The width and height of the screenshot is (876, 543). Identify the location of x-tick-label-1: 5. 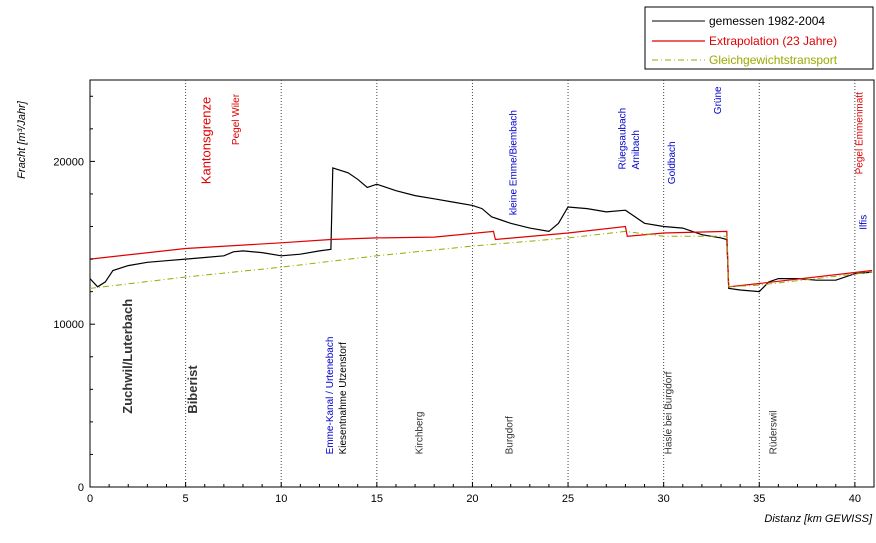
(186, 499).